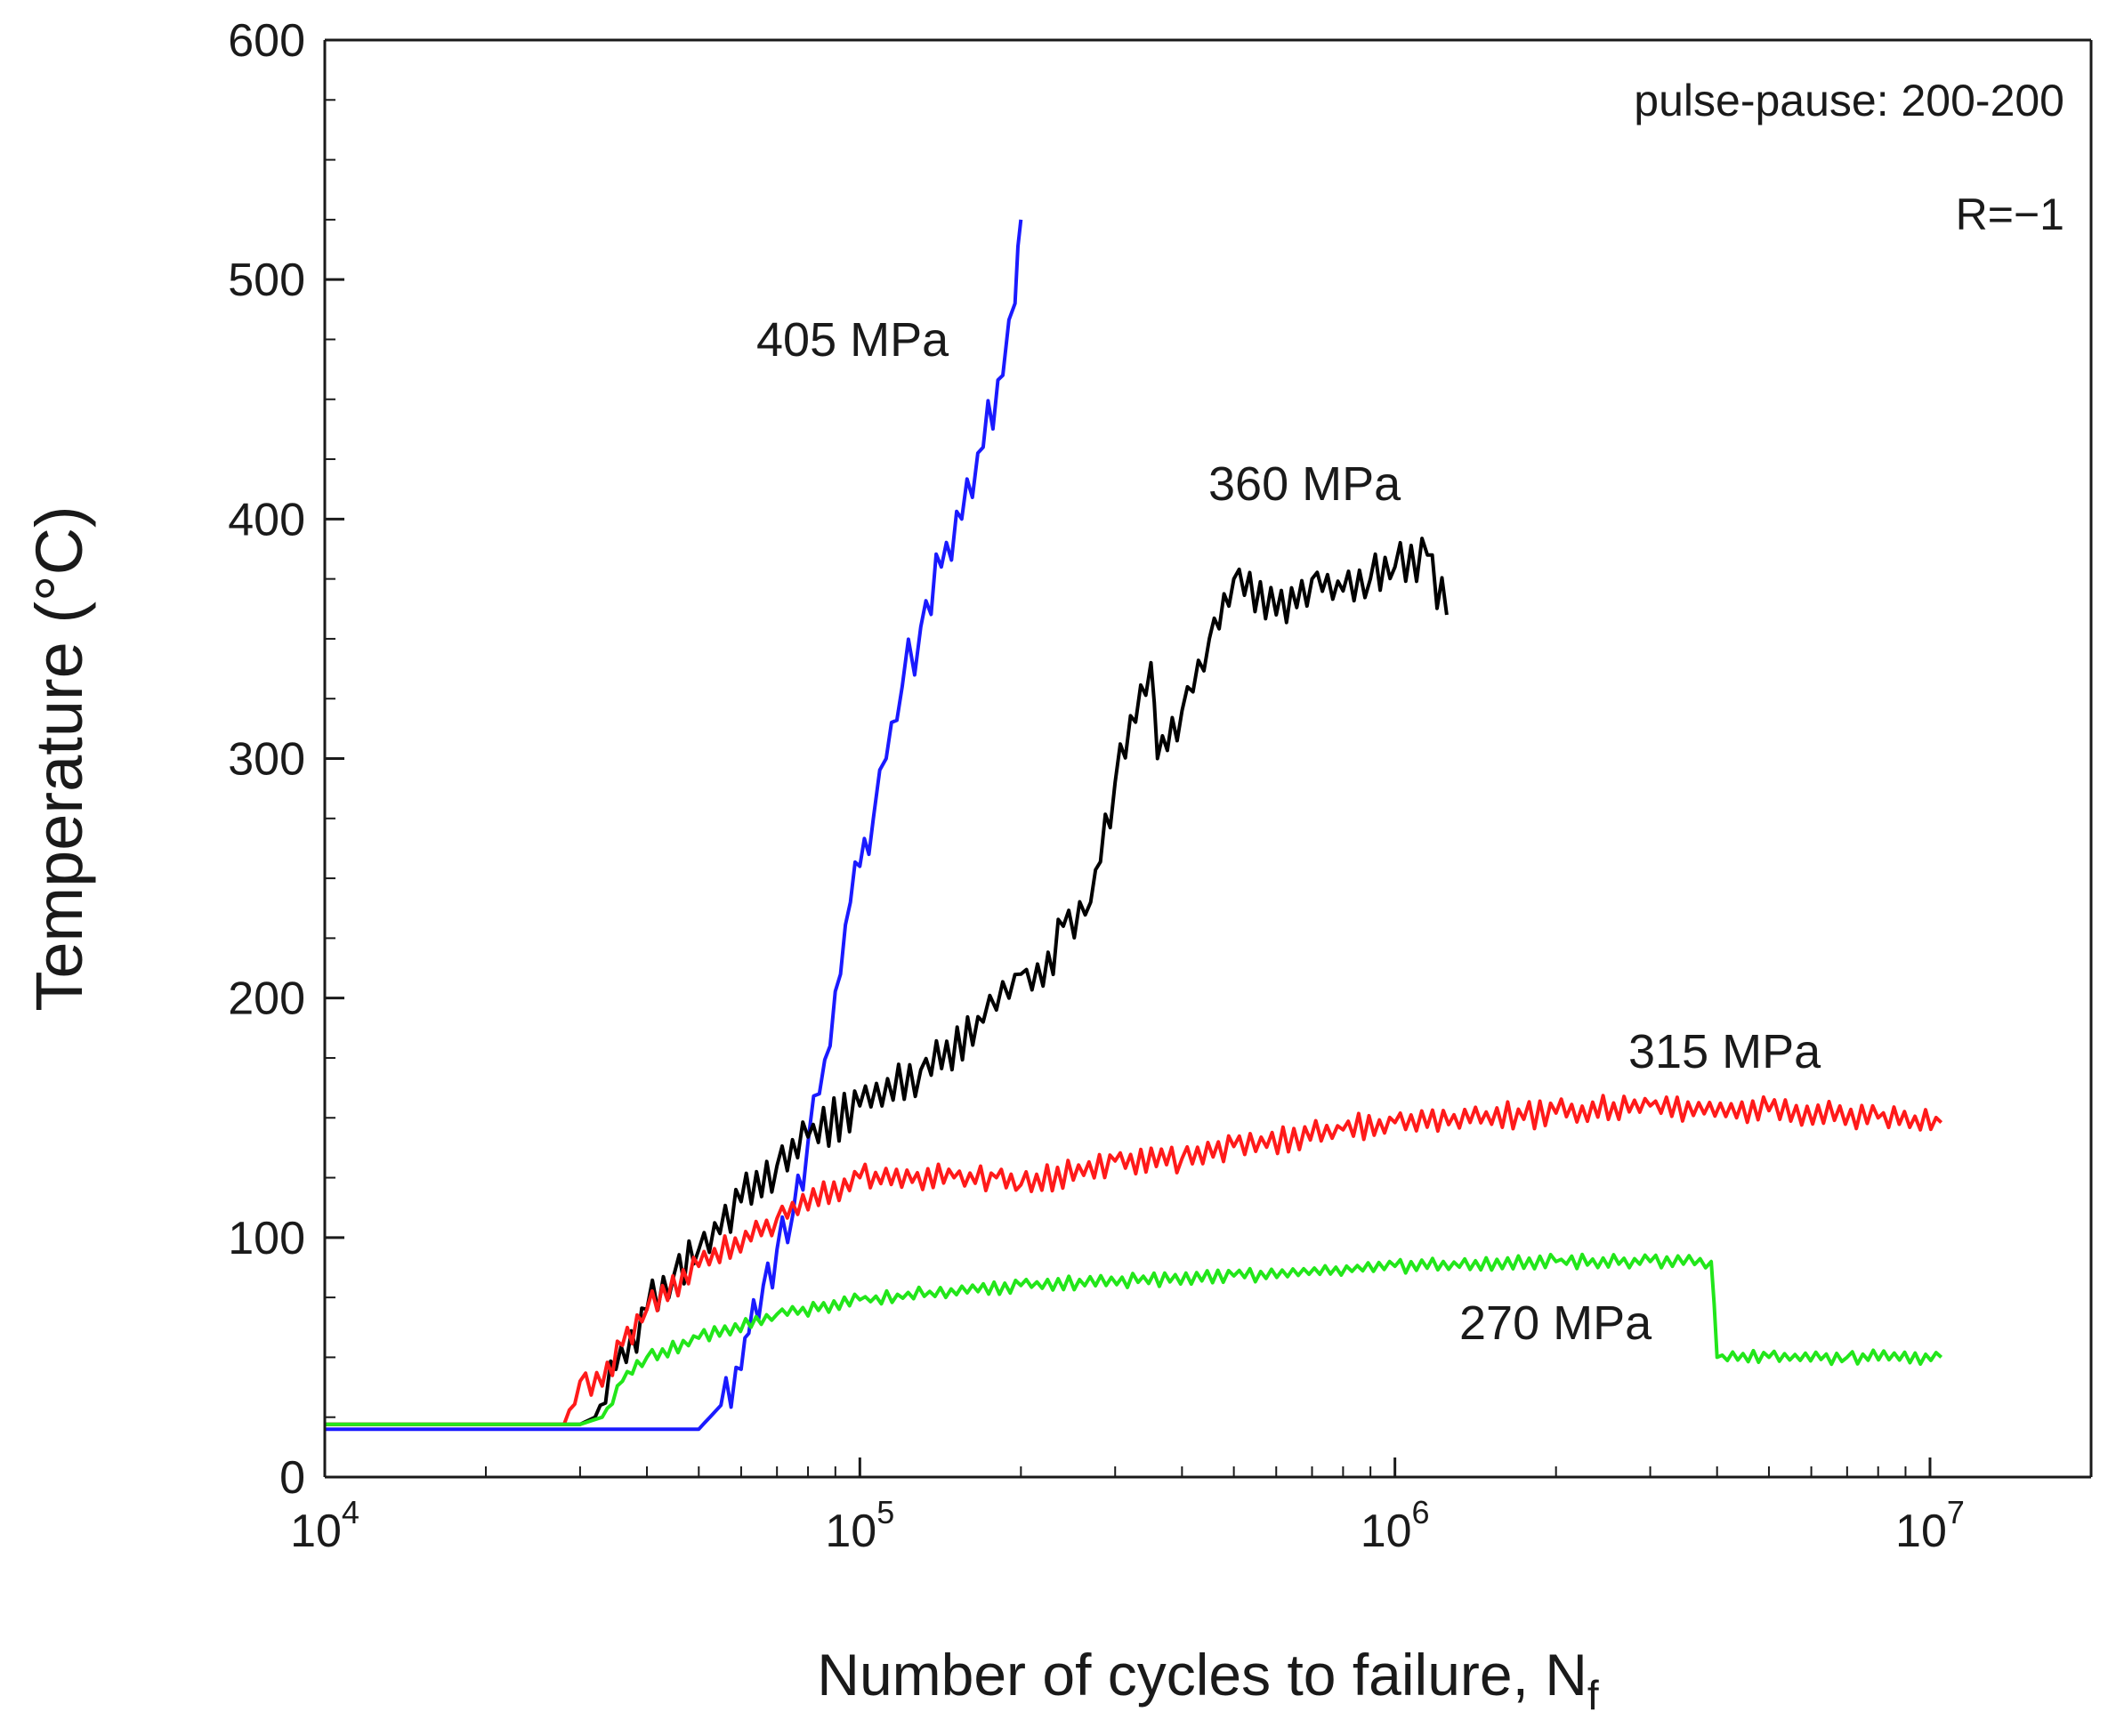  What do you see at coordinates (1208, 1680) in the screenshot?
I see `x-axis-title: Number of cycles to failure, Nf` at bounding box center [1208, 1680].